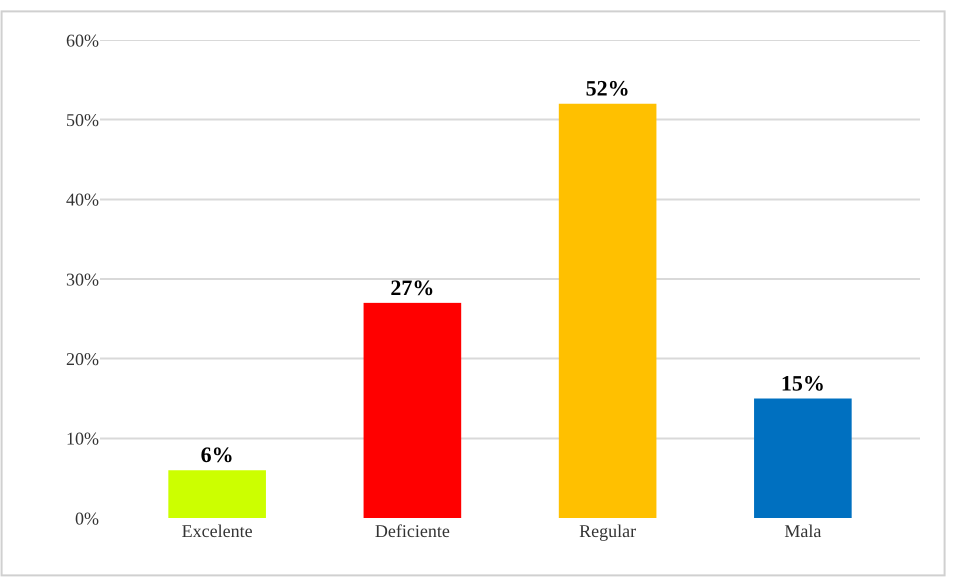 The image size is (960, 578). I want to click on x-tick-label: Regular, so click(607, 531).